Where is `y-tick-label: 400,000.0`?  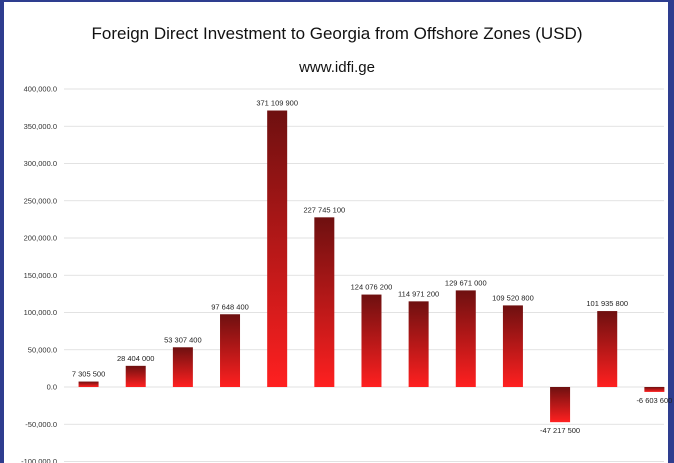 y-tick-label: 400,000.0 is located at coordinates (40, 89).